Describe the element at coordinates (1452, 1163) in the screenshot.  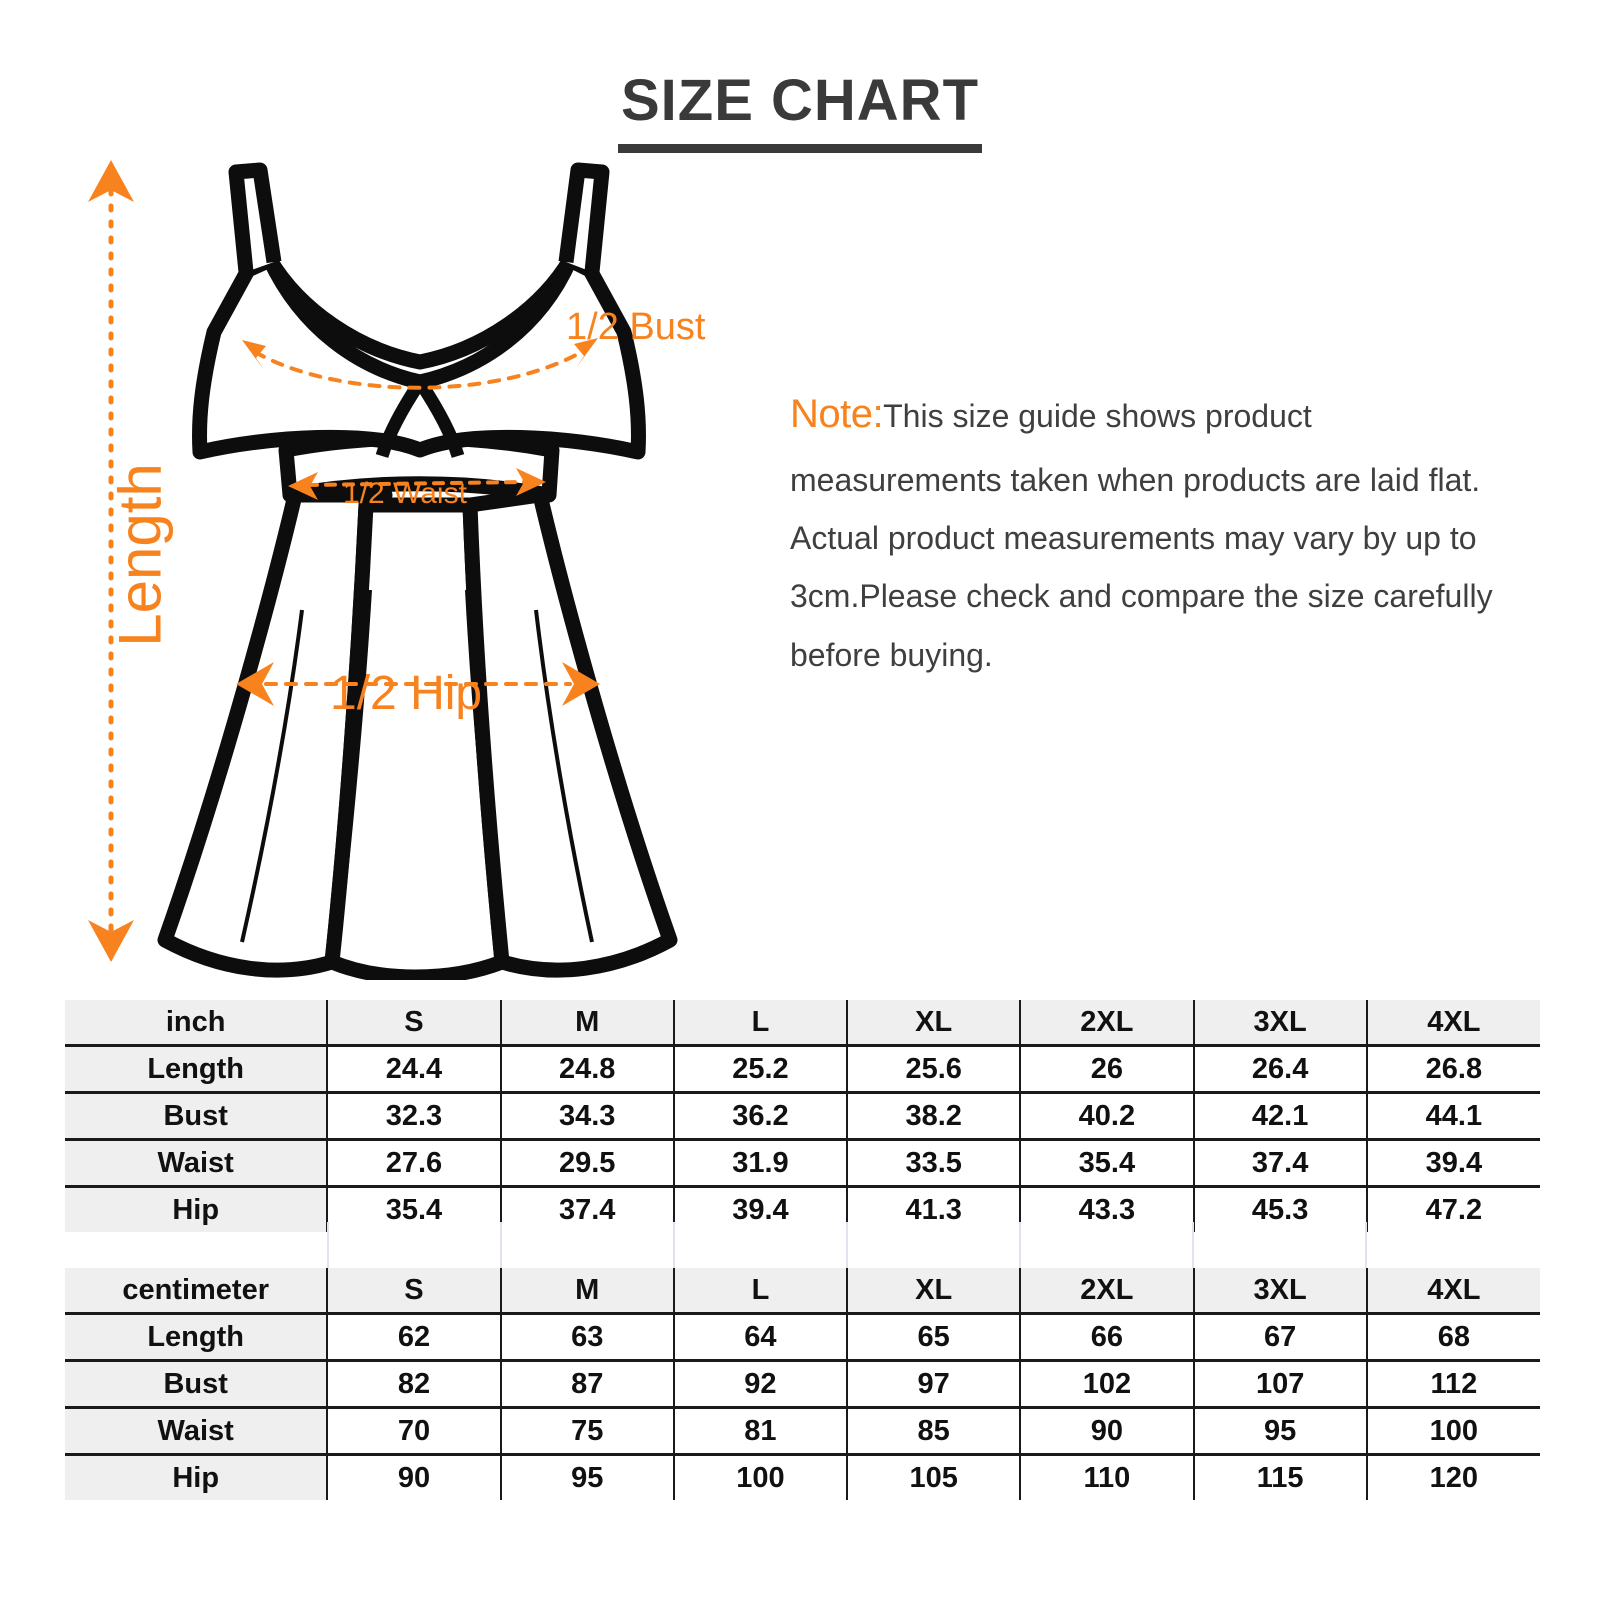
I see `cell-waist-4xl: 39.4` at that location.